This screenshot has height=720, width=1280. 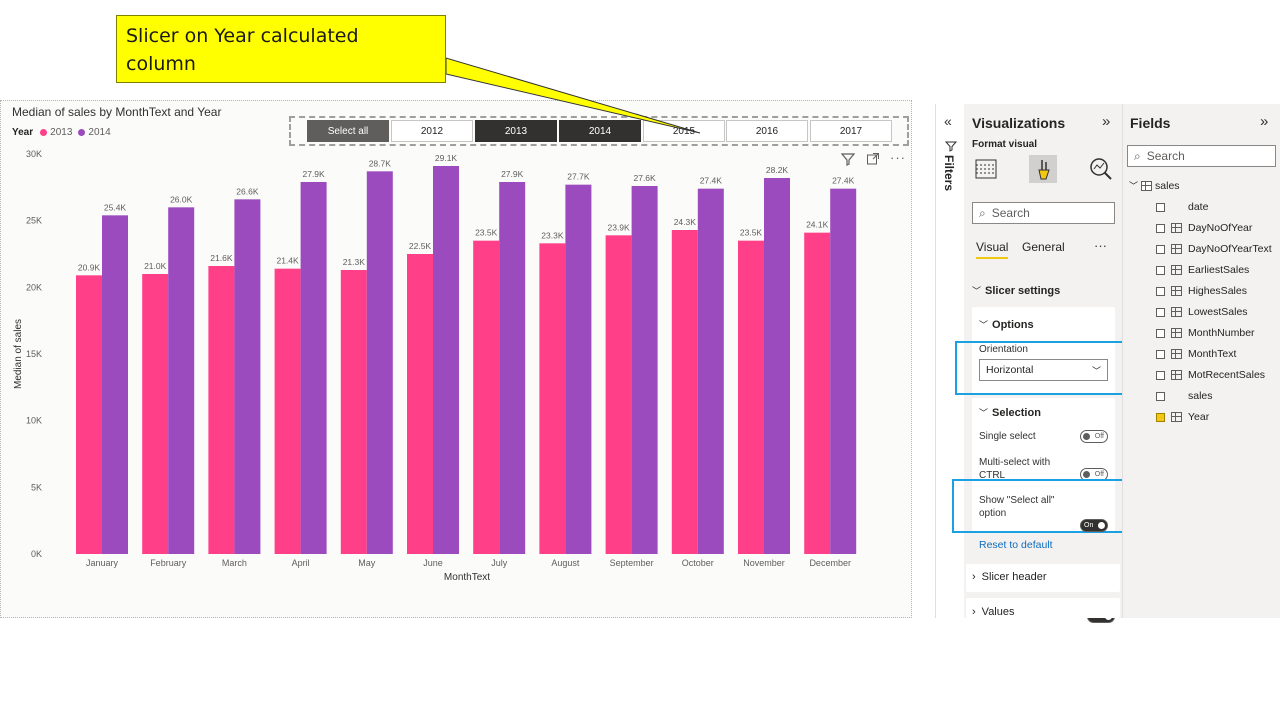 What do you see at coordinates (348, 131) in the screenshot?
I see `slicer-select-all: Select all` at bounding box center [348, 131].